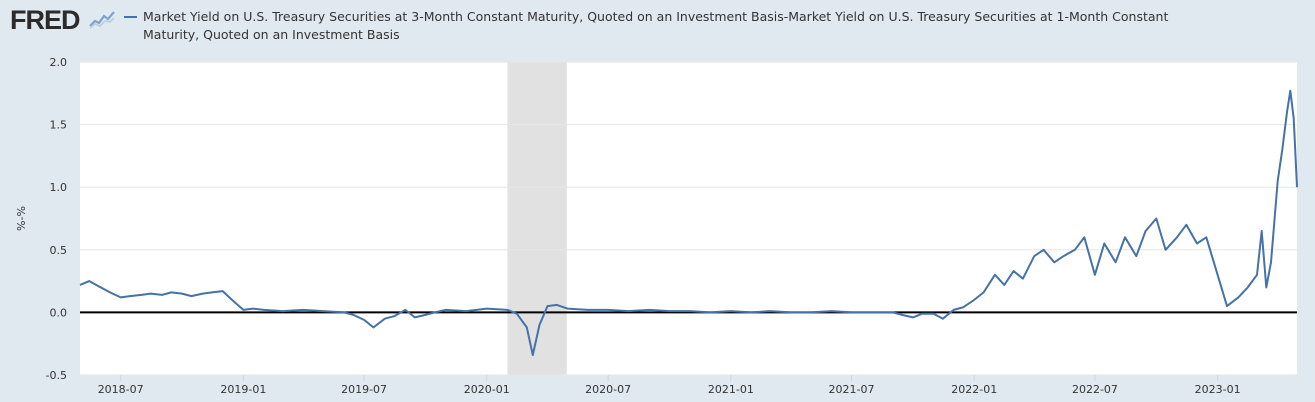 The height and width of the screenshot is (402, 1315). Describe the element at coordinates (608, 389) in the screenshot. I see `x-tick-label: 2020-07` at that location.